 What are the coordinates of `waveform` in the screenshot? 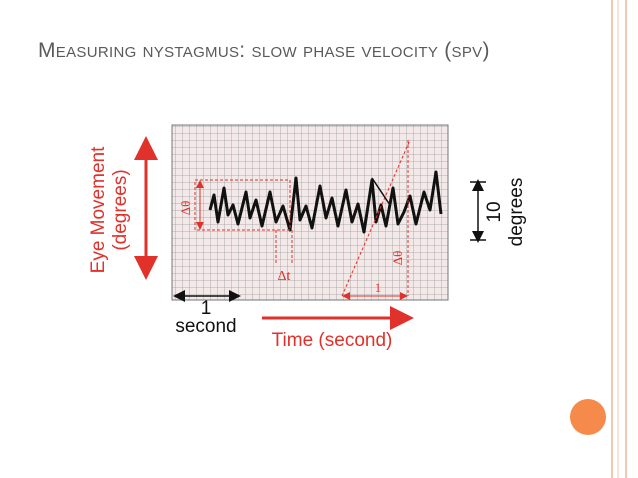 It's located at (325, 202).